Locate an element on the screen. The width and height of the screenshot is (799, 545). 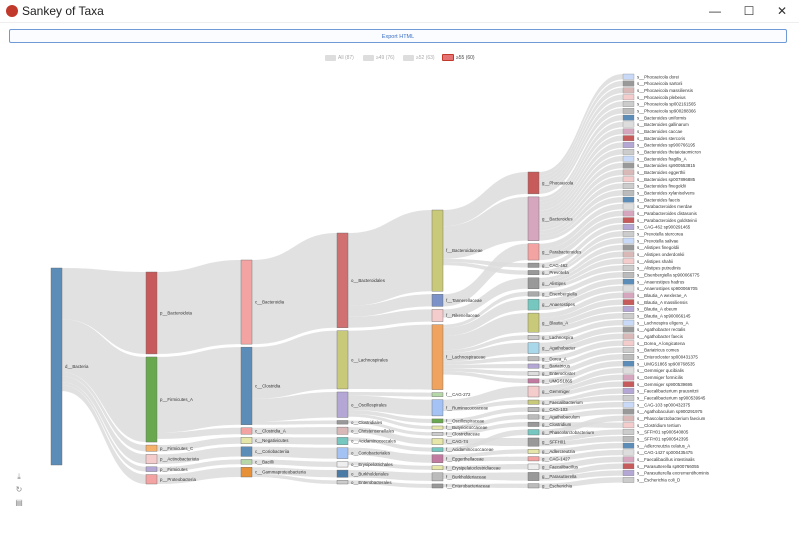
taxon-node-f_osc is located at coordinates (437, 421).